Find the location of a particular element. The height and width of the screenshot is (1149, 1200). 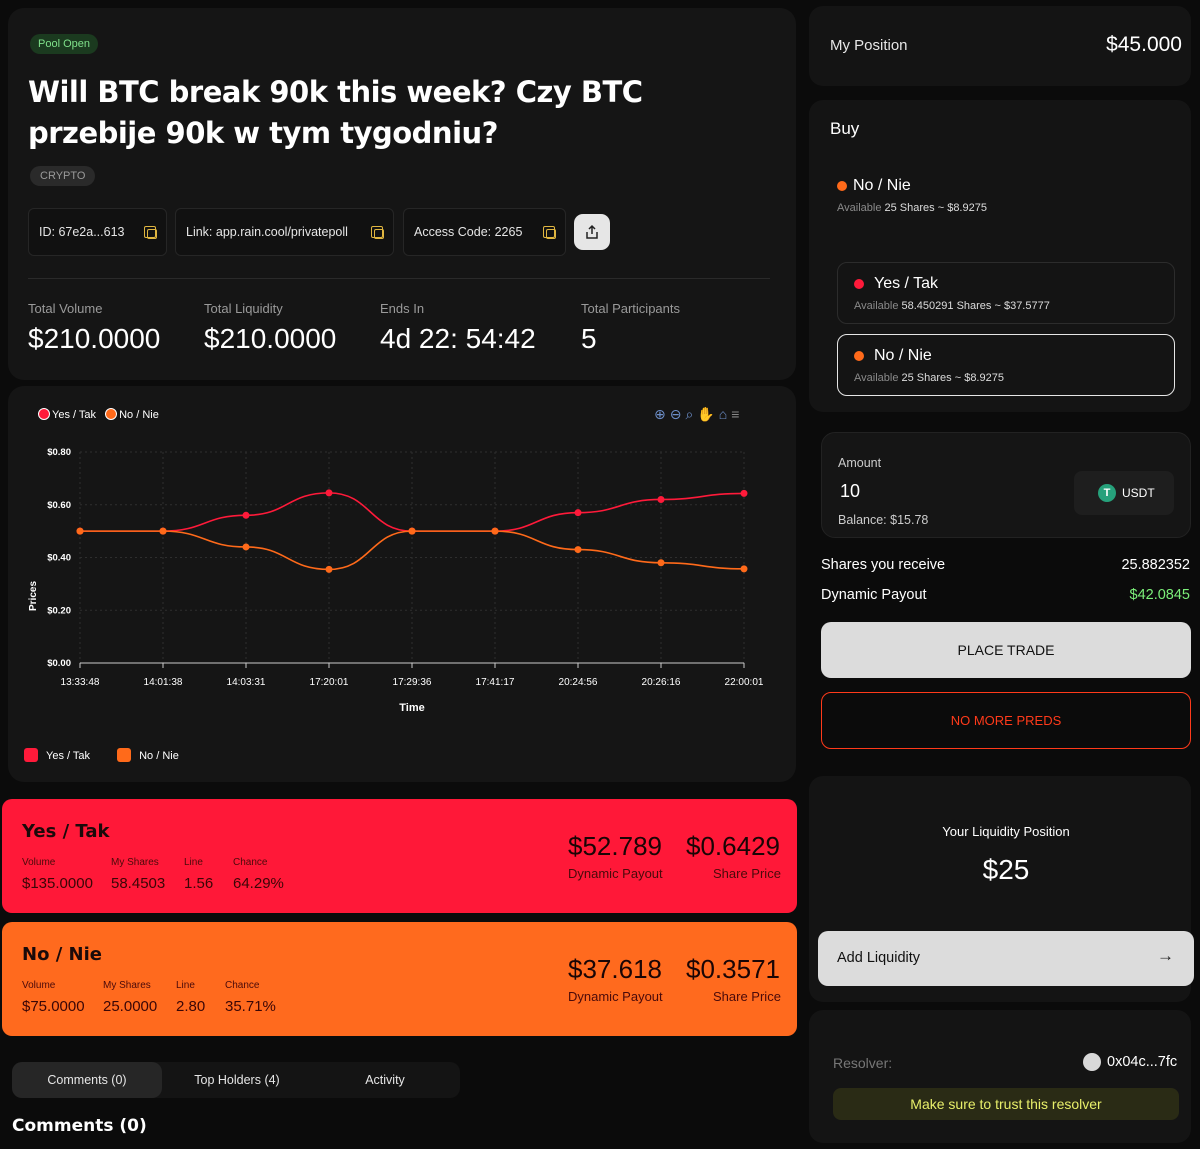

my-position-value: $45.000 is located at coordinates (1144, 44).